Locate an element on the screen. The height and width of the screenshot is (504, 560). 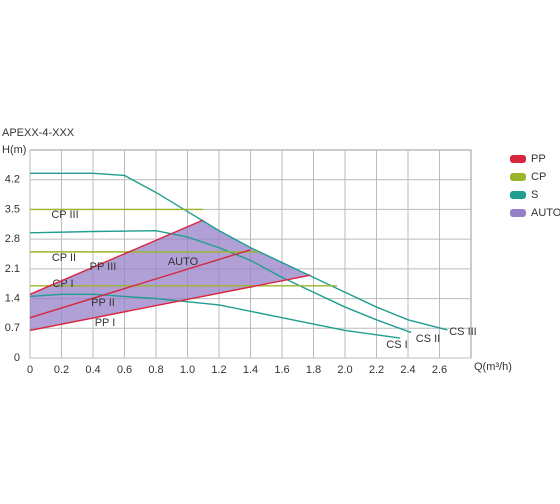
curve-label: PP III is located at coordinates (103, 267).